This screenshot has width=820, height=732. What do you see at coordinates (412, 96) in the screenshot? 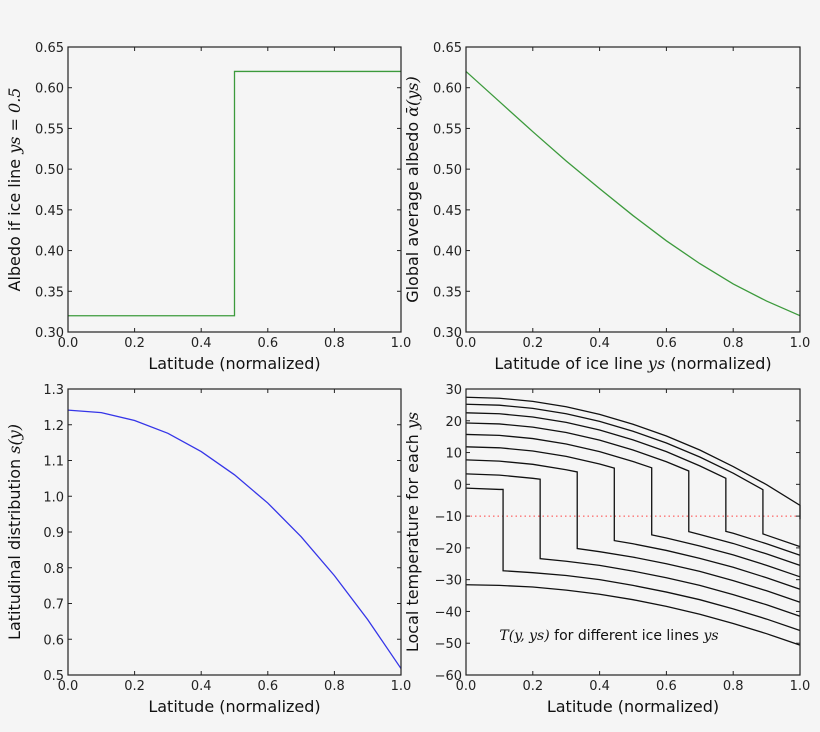
I see `label-segment: ᾱ(ys)` at bounding box center [412, 96].